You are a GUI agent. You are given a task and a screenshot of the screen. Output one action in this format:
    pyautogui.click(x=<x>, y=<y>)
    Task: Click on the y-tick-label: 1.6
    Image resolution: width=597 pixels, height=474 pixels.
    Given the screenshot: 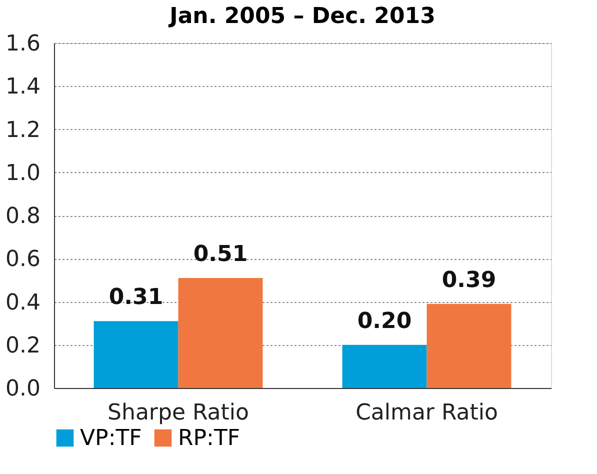 What is the action you would take?
    pyautogui.click(x=23, y=44)
    